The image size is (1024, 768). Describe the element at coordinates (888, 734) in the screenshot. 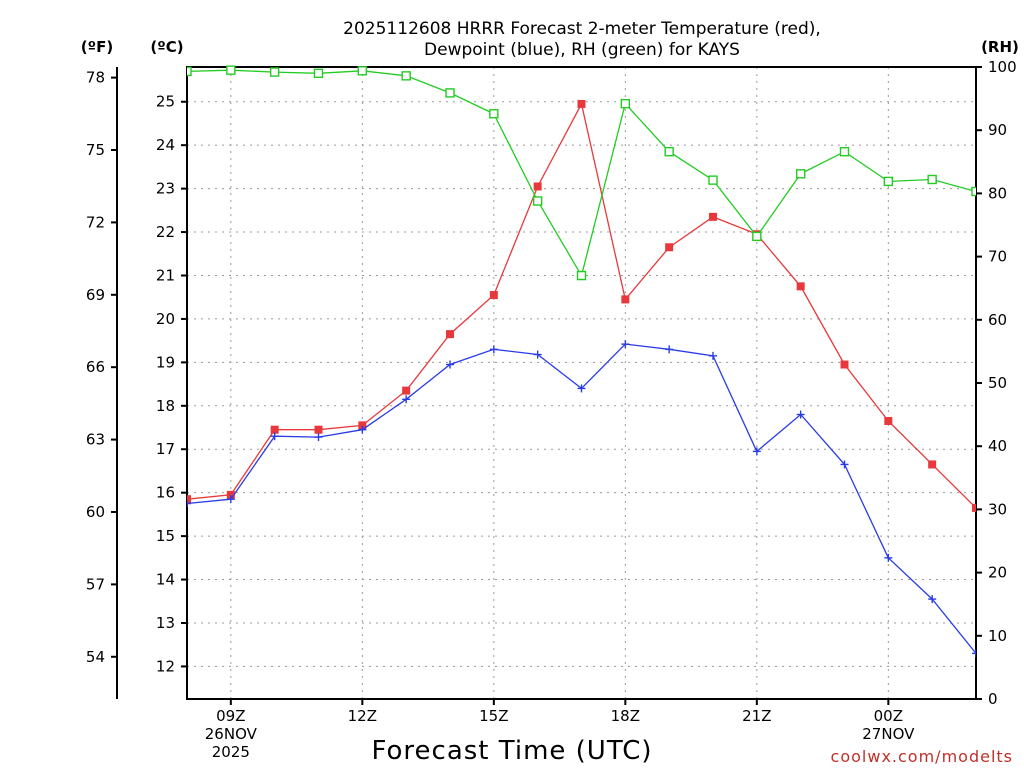

I see `date-tick-label: 27NOV` at that location.